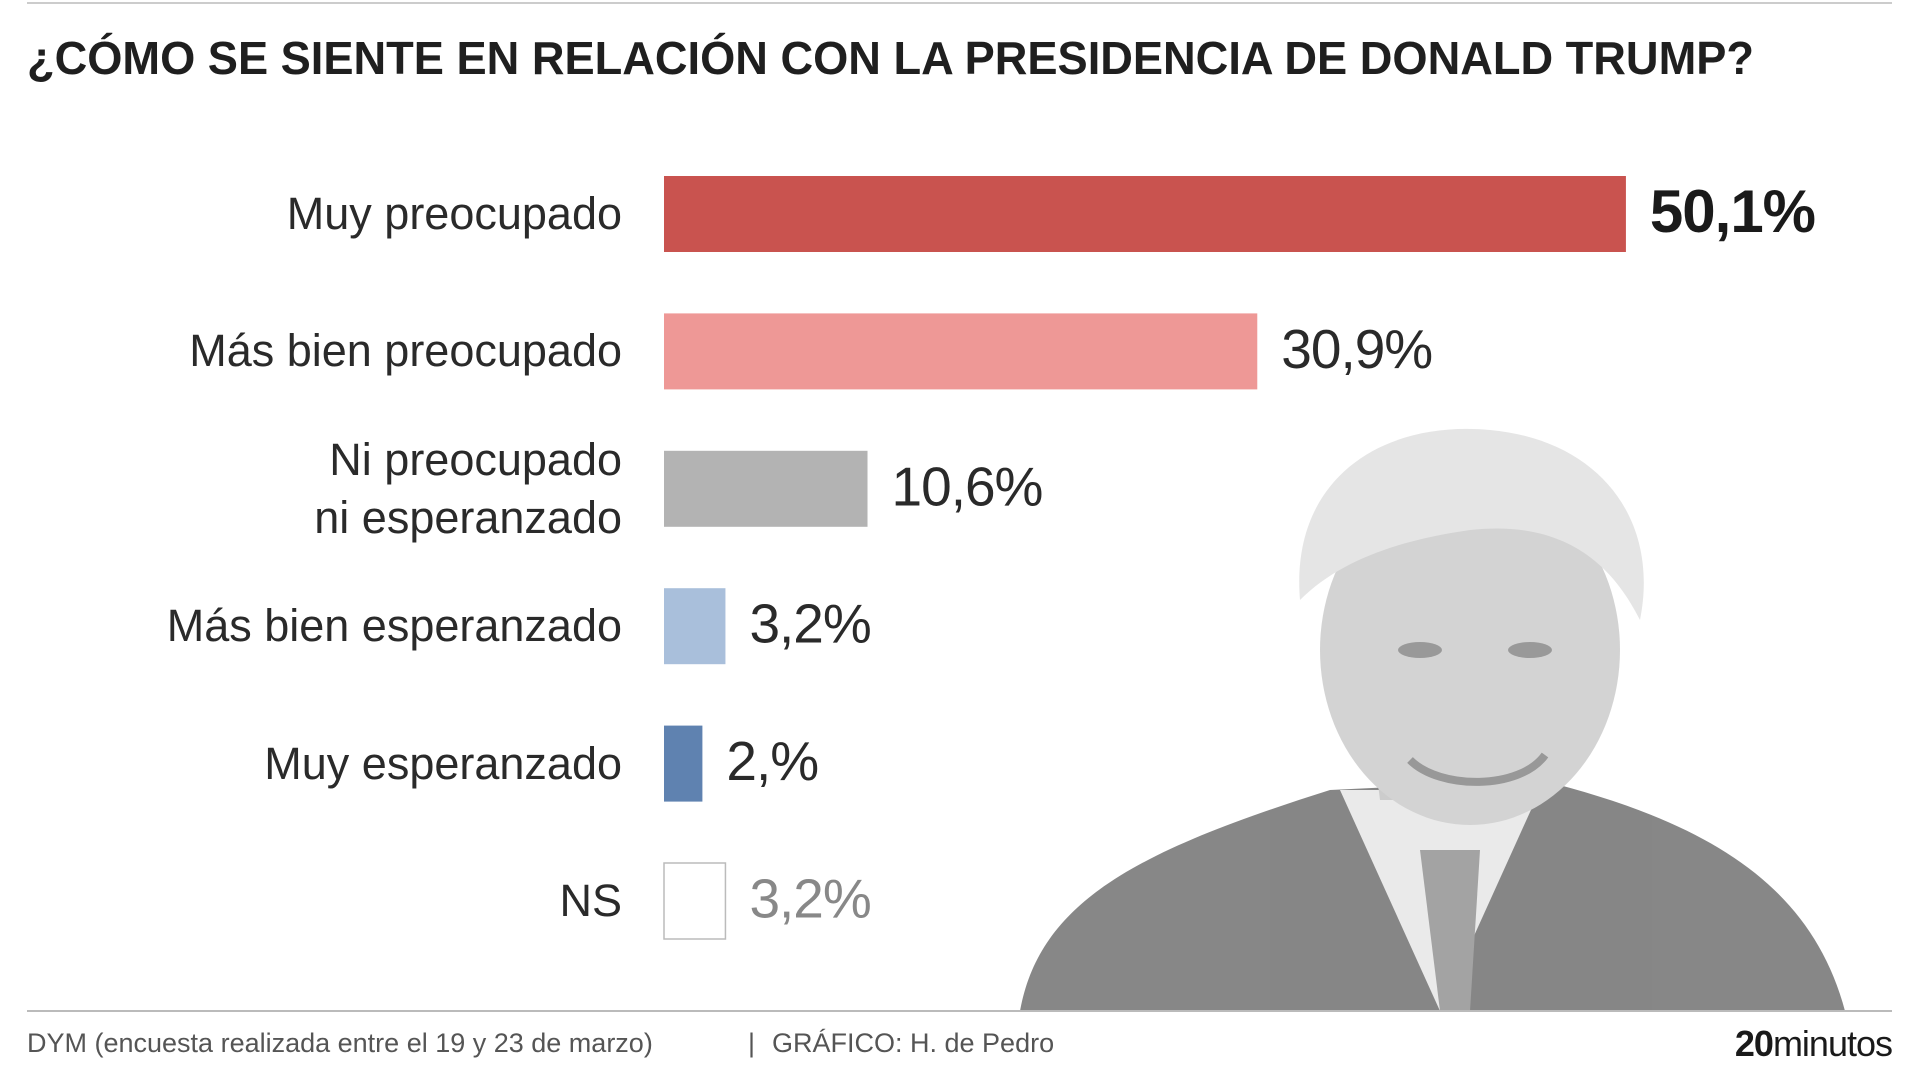 Image resolution: width=1920 pixels, height=1080 pixels. I want to click on value-label: 30,9%, so click(1356, 349).